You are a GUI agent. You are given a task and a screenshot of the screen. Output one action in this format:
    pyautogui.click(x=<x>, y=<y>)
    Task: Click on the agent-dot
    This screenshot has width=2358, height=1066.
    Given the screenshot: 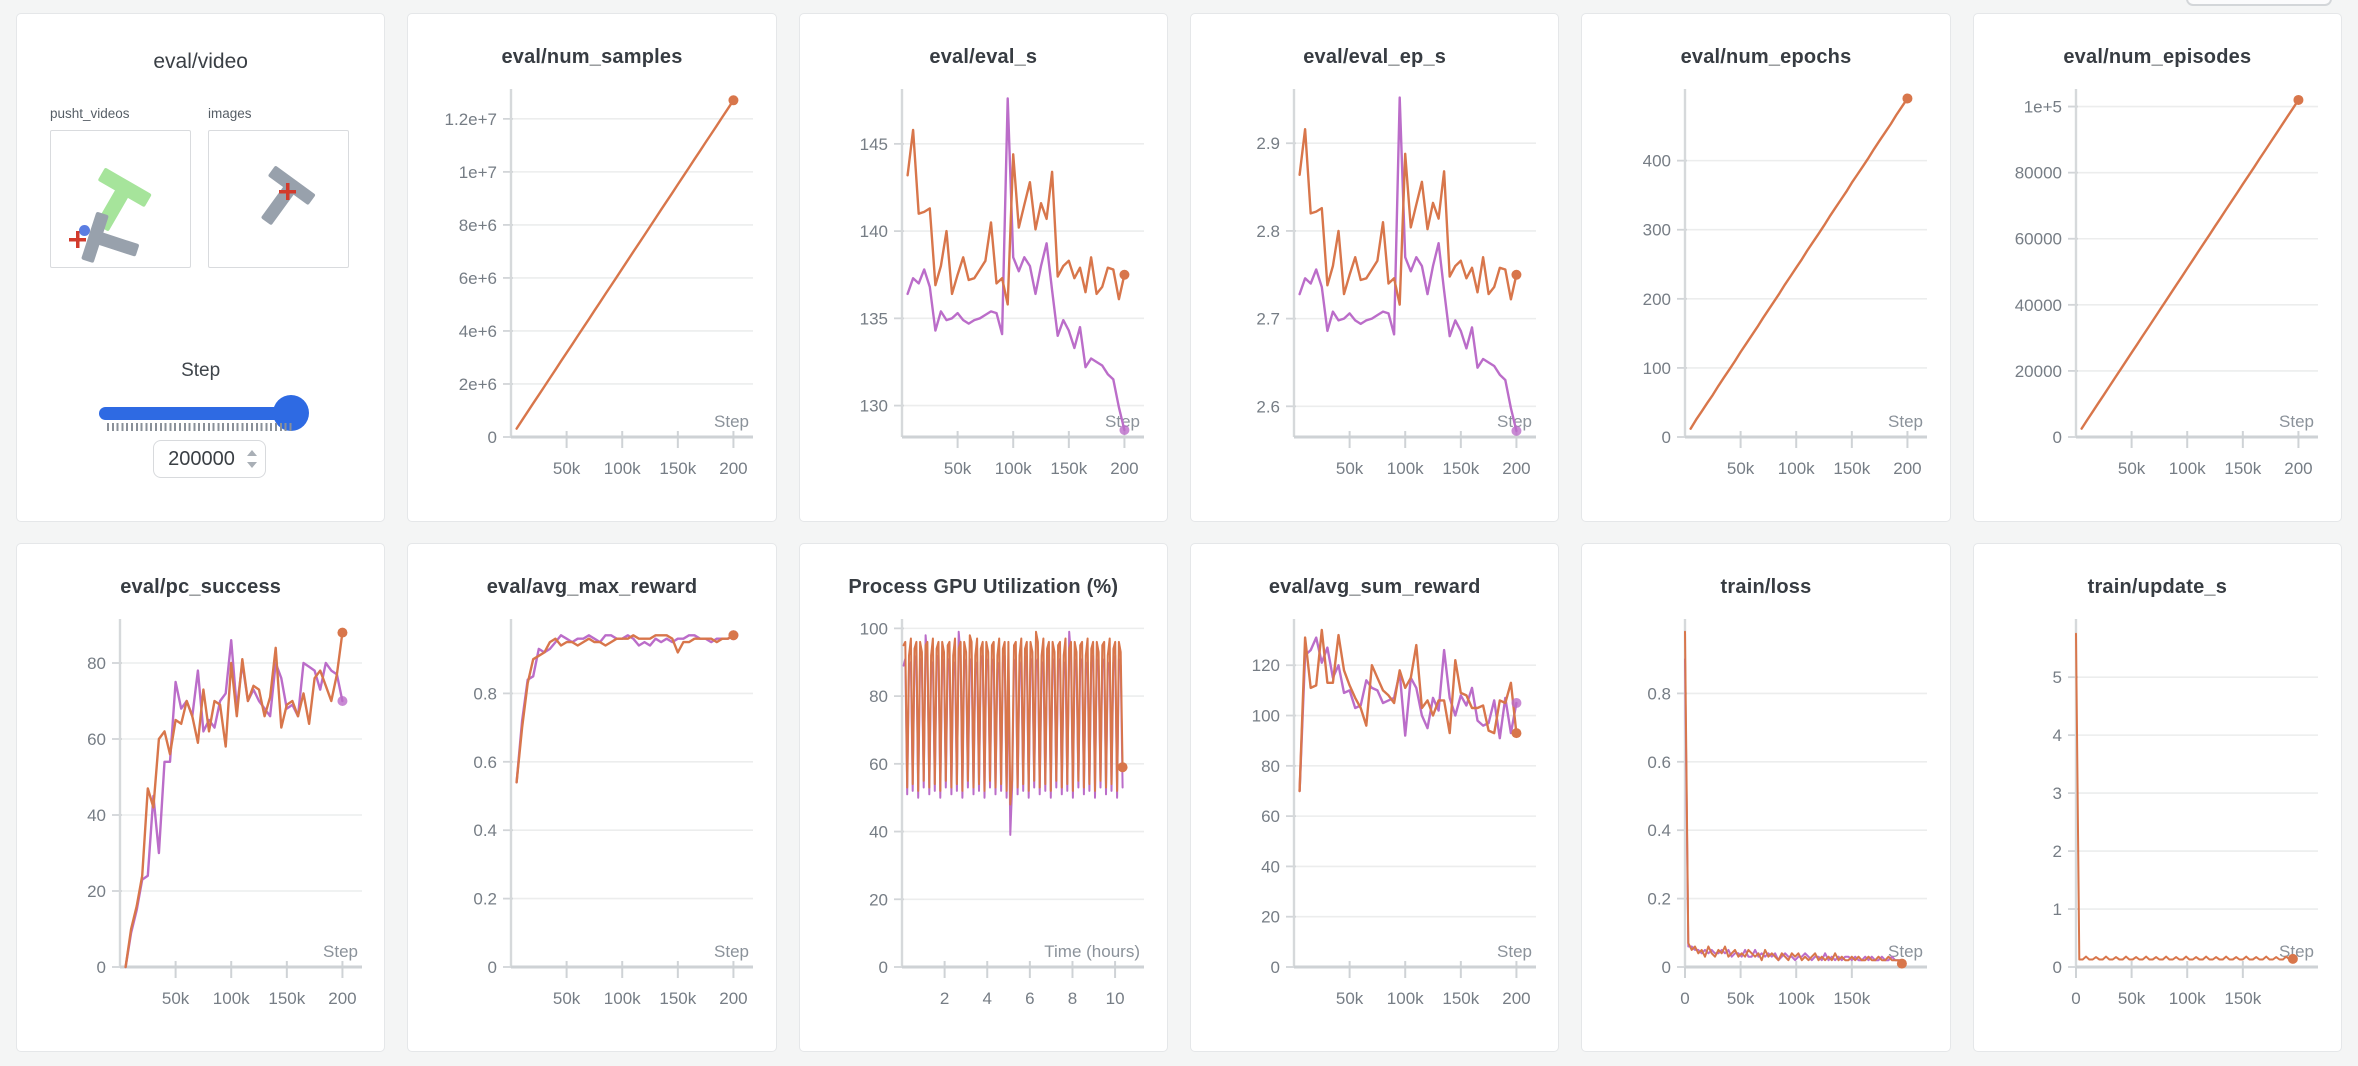 What is the action you would take?
    pyautogui.click(x=84, y=230)
    